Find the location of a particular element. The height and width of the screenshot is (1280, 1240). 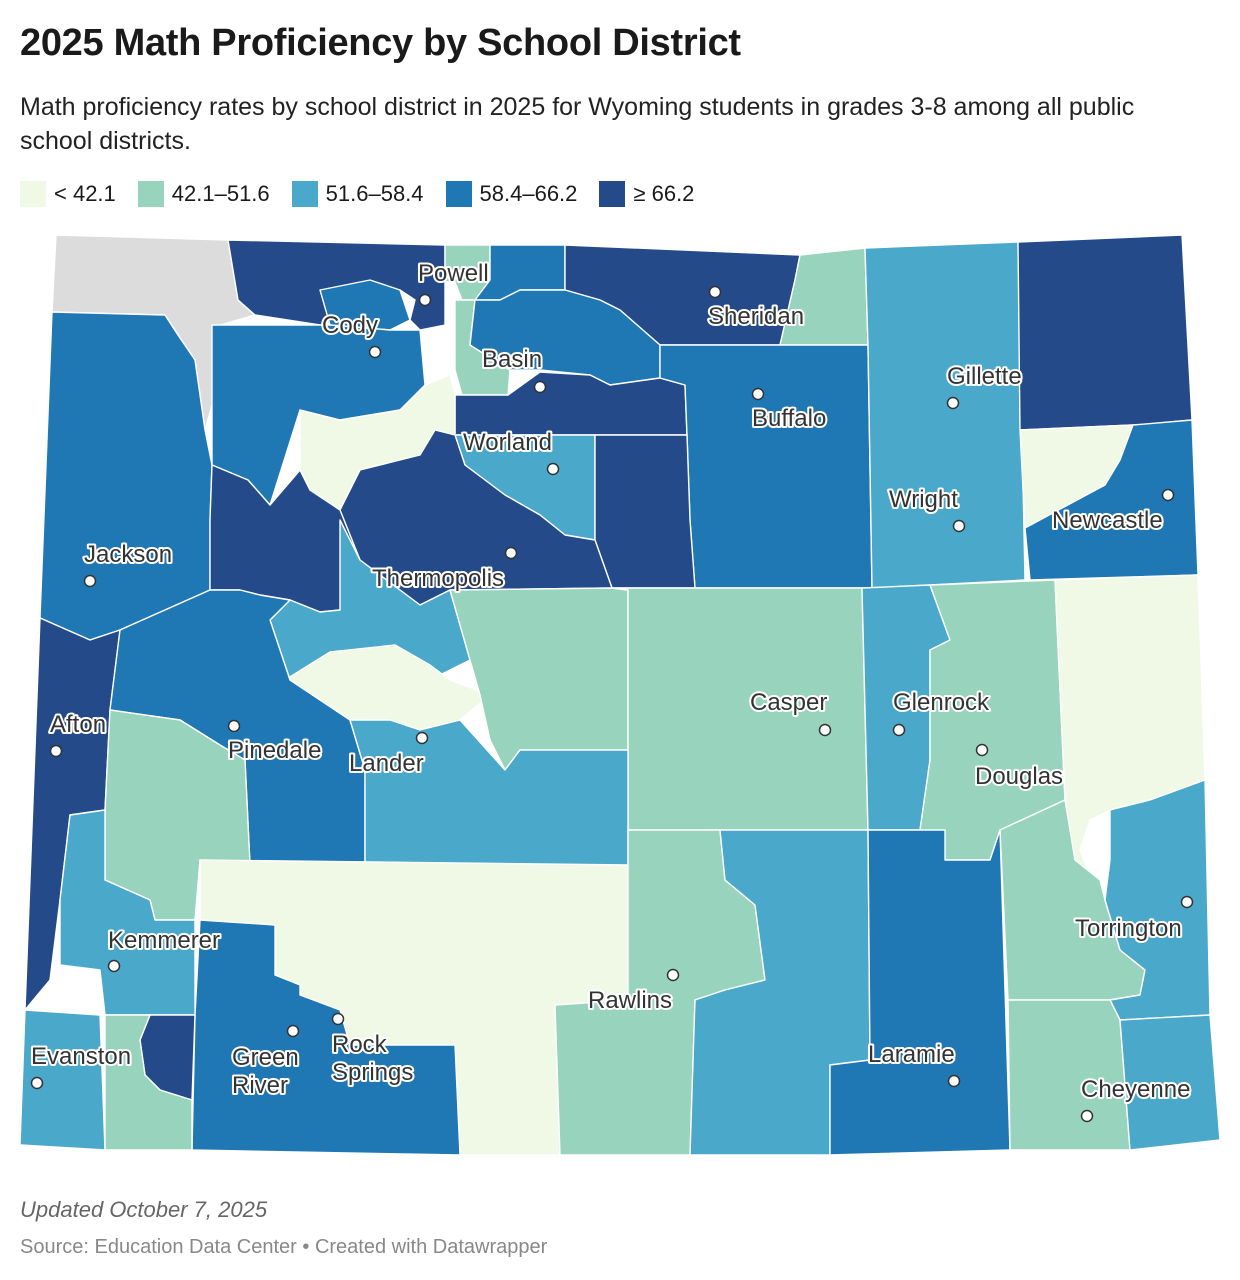

city-marker: Casper is located at coordinates (790, 712).